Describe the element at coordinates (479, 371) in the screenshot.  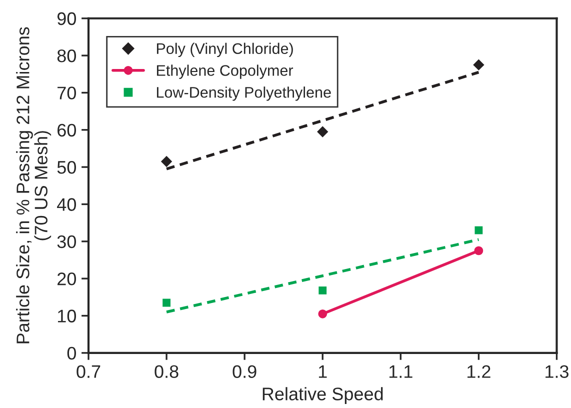
I see `x-tick-label: 1.2` at that location.